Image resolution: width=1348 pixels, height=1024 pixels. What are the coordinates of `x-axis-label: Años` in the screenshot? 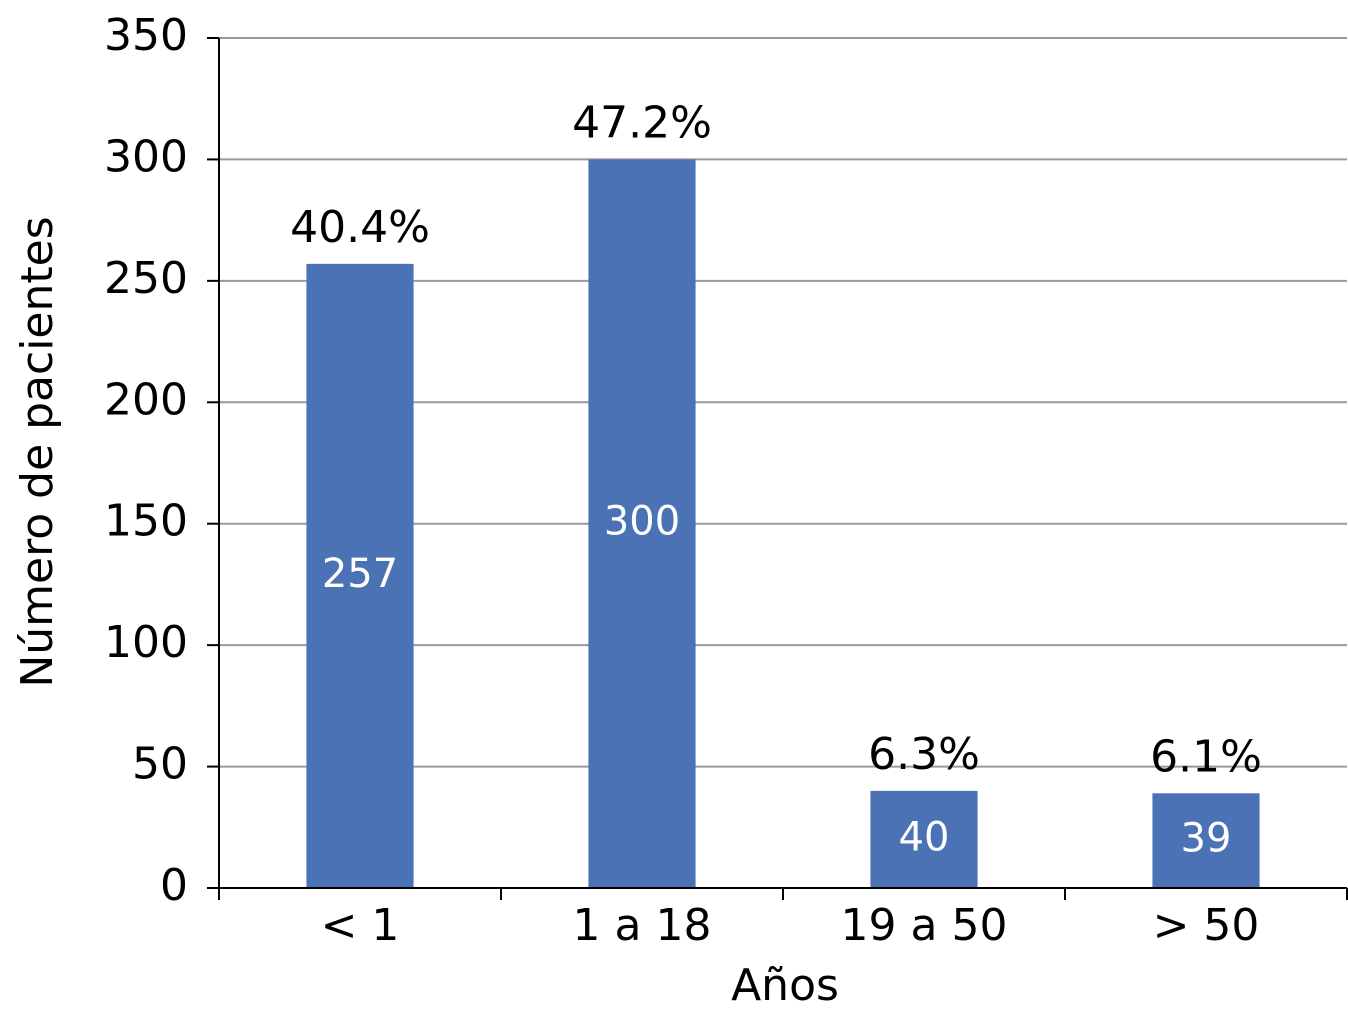 It's located at (785, 985).